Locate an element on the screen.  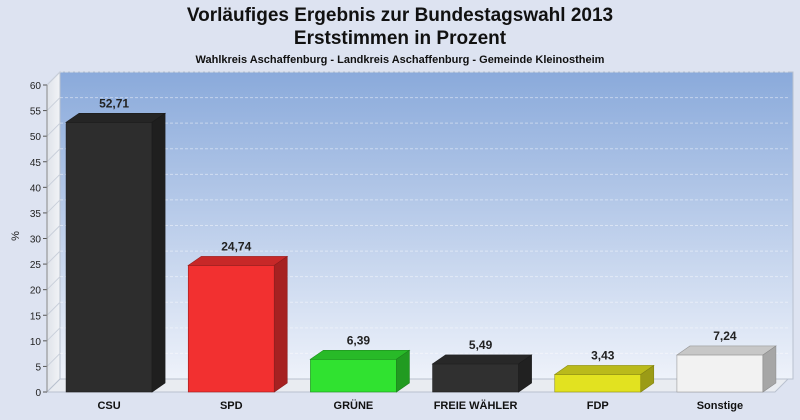
bar: 7,24 is located at coordinates (726, 361).